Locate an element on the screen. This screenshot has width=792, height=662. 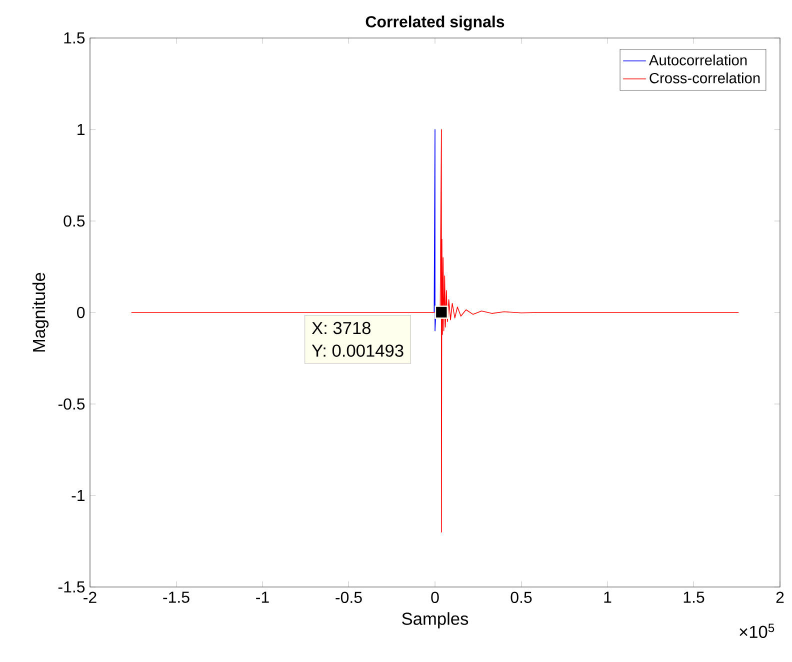
x-axis-title: Samples is located at coordinates (435, 620).